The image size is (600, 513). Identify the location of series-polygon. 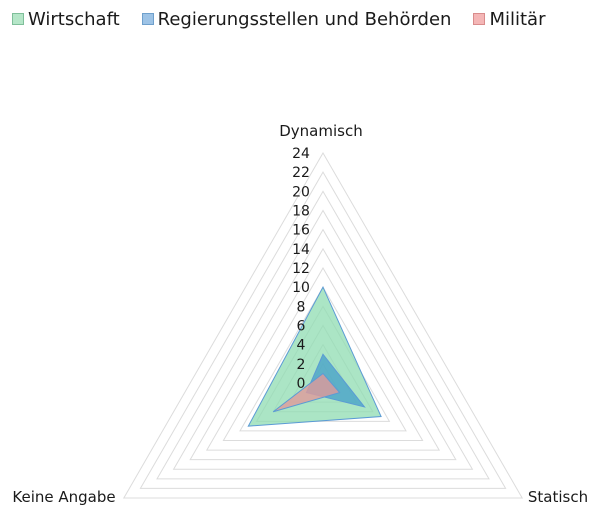
(306, 392).